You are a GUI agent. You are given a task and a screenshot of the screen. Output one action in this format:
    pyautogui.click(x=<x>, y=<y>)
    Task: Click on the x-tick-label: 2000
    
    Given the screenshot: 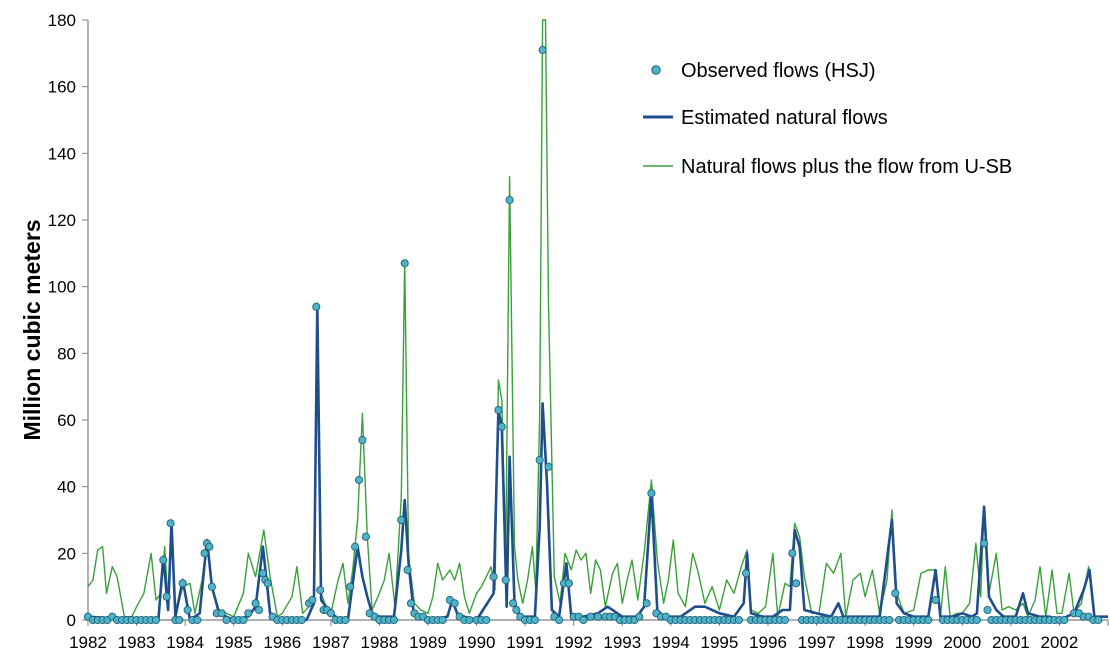 What is the action you would take?
    pyautogui.click(x=962, y=642)
    